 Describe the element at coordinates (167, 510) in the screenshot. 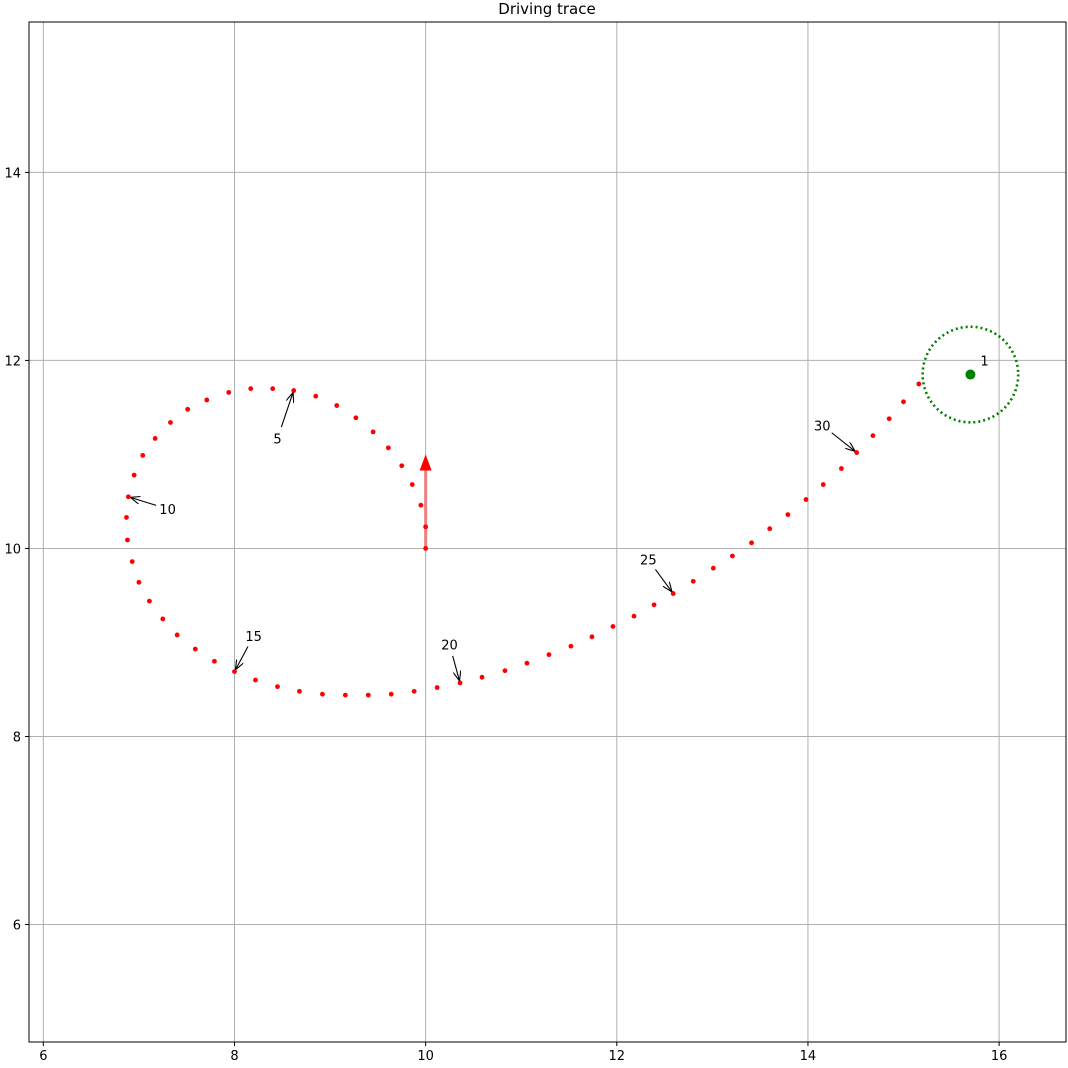

I see `annotation-label: 10` at that location.